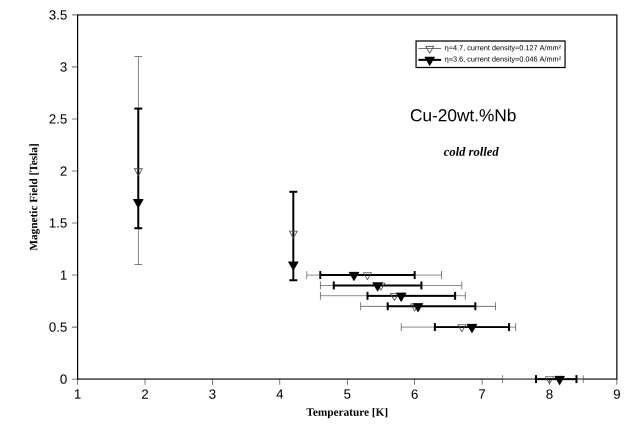 Image resolution: width=625 pixels, height=437 pixels. Describe the element at coordinates (280, 394) in the screenshot. I see `x-tick-label: 4` at that location.